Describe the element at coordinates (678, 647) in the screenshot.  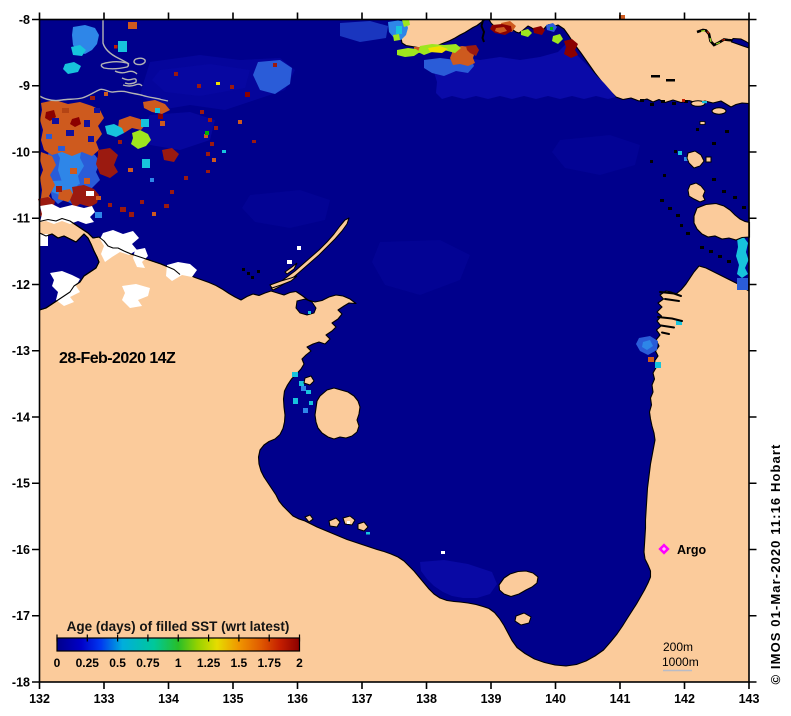
I see `svg-text: 200m` at that location.